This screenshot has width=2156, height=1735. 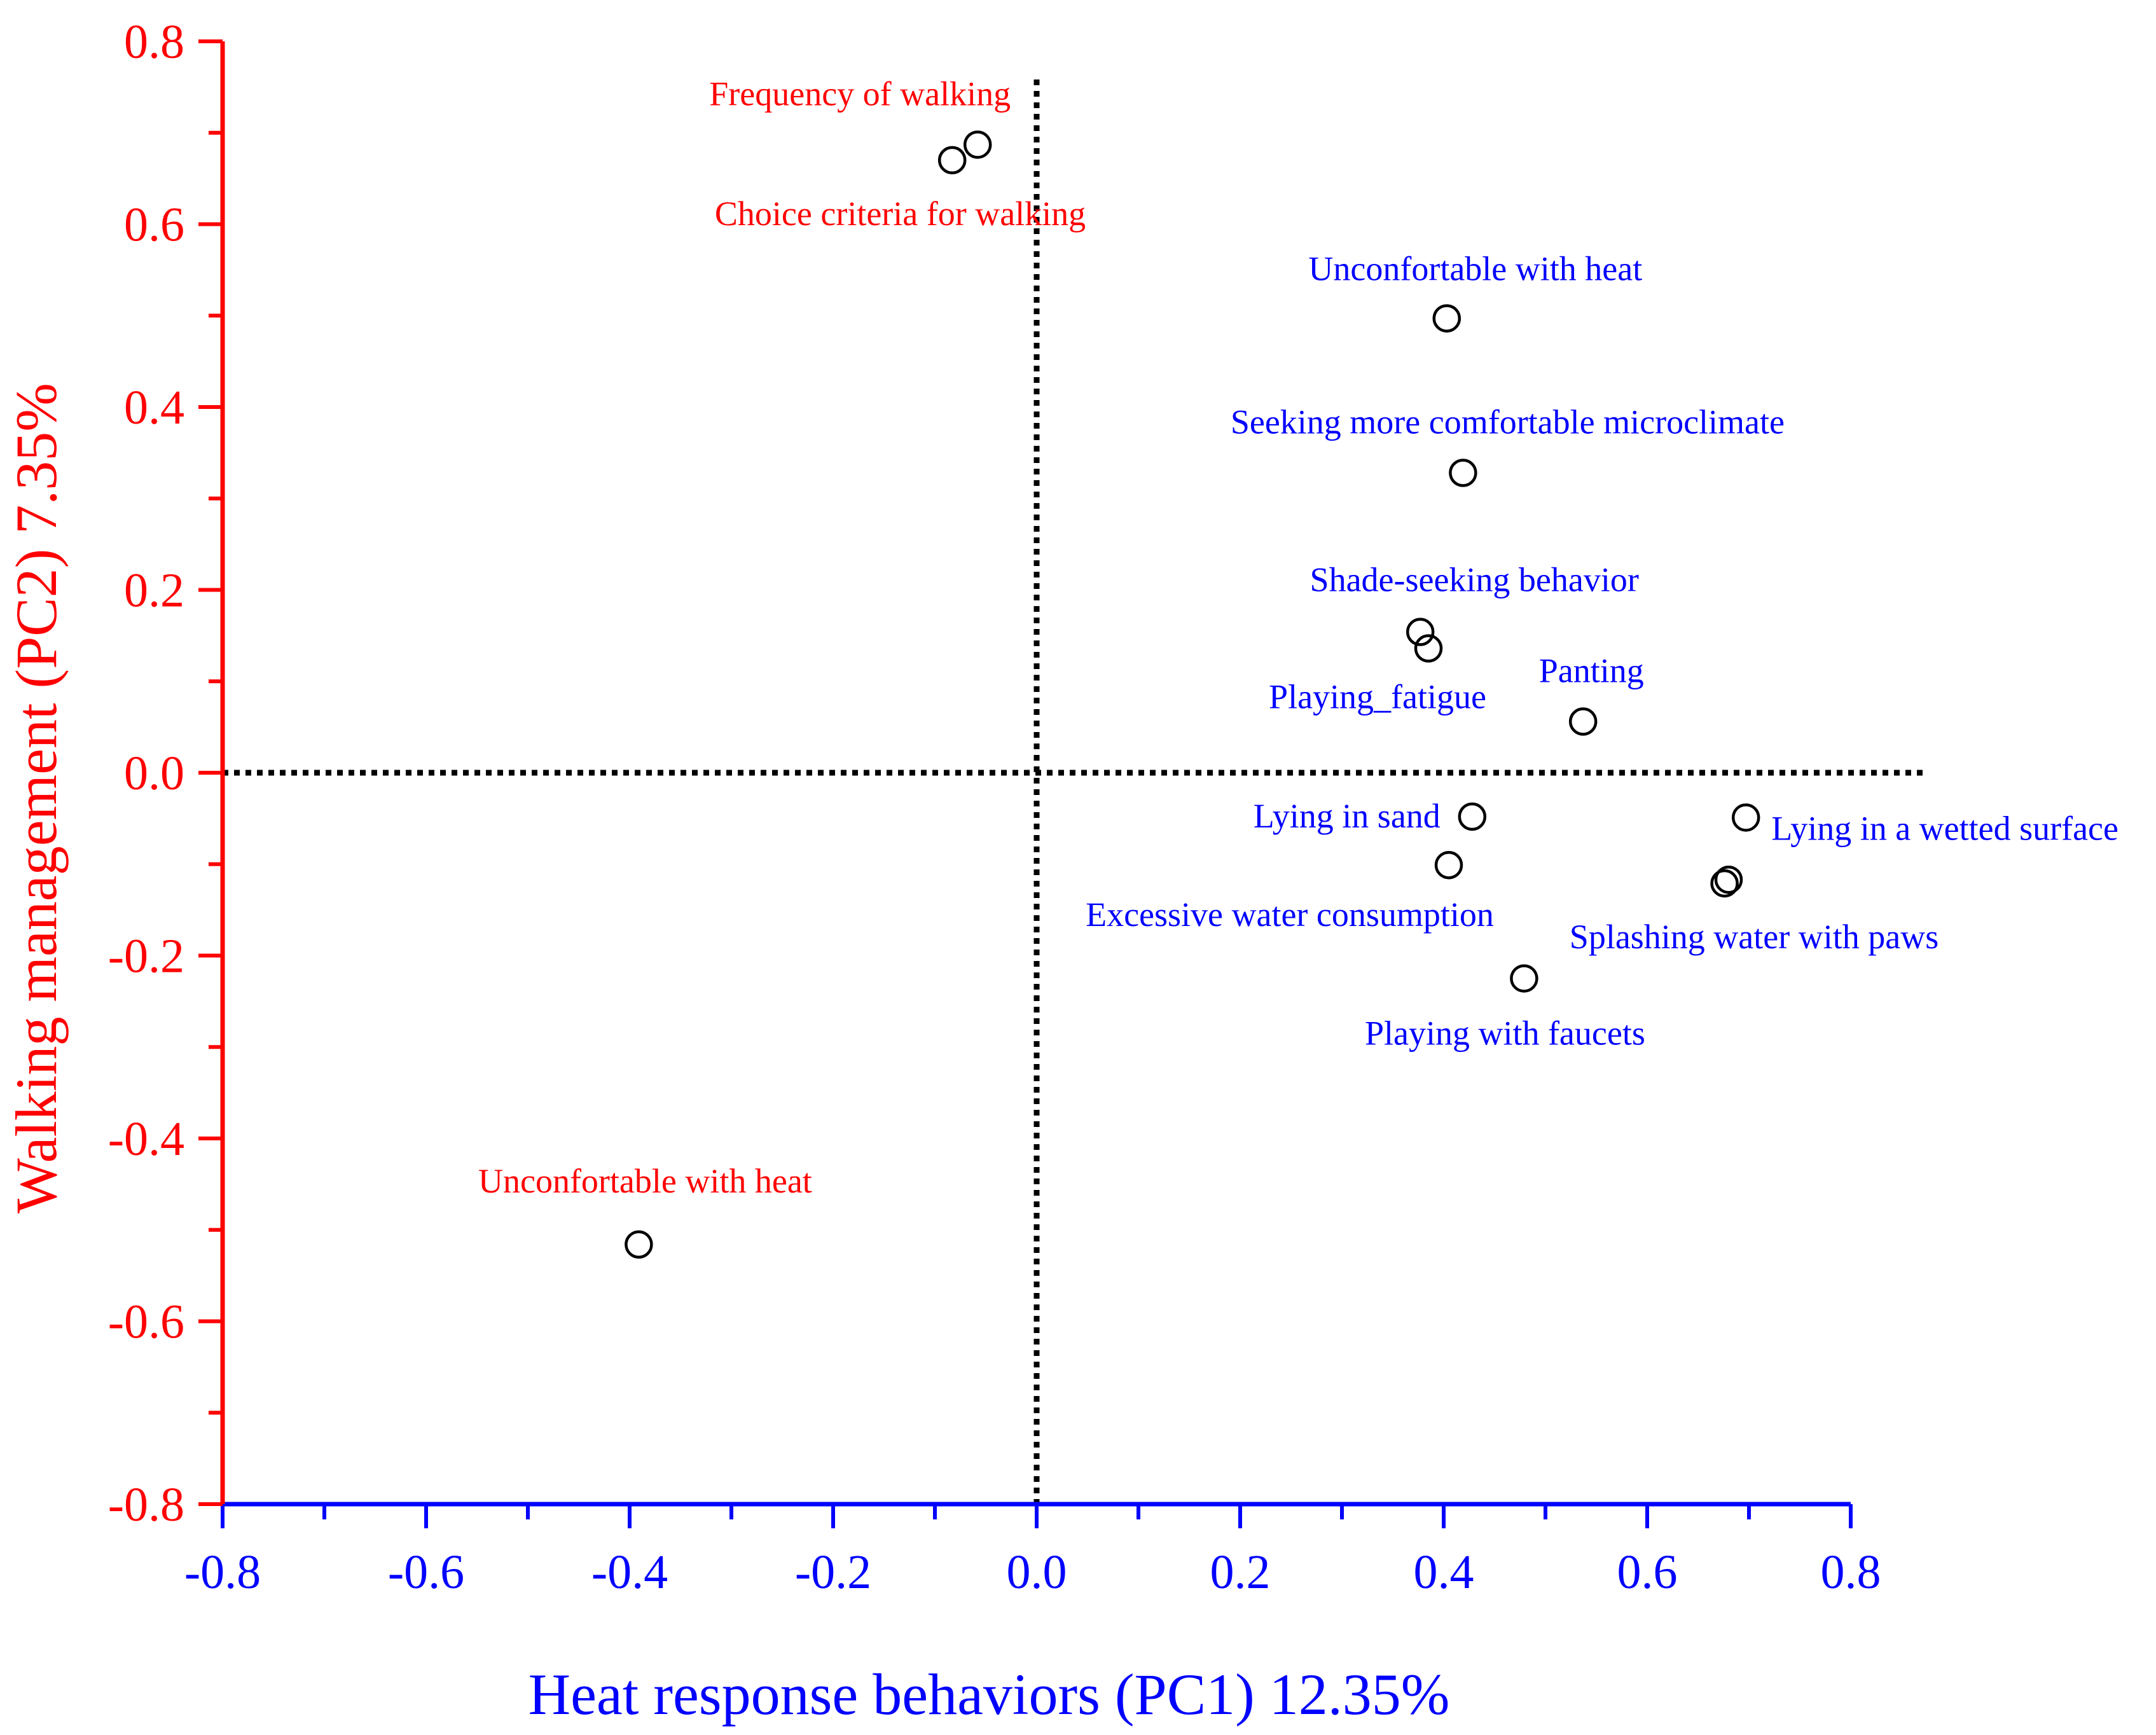 I want to click on x-tick-label: -0.2, so click(x=833, y=1572).